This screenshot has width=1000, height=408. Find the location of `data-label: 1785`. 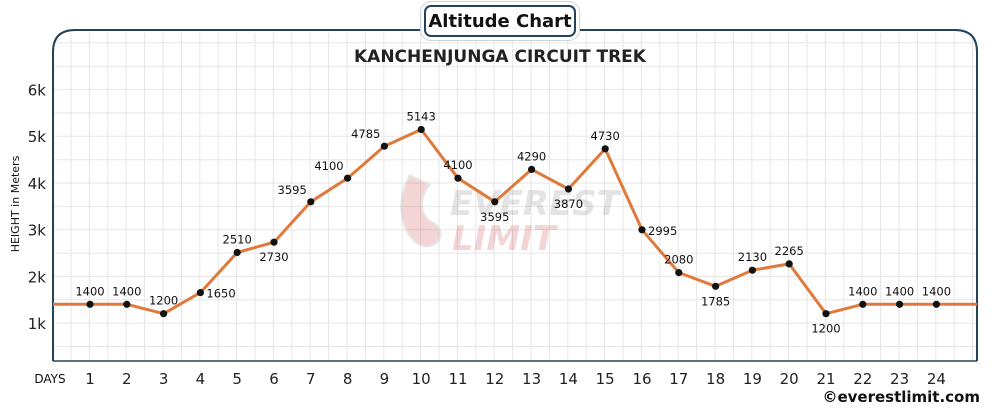

data-label: 1785 is located at coordinates (715, 301).